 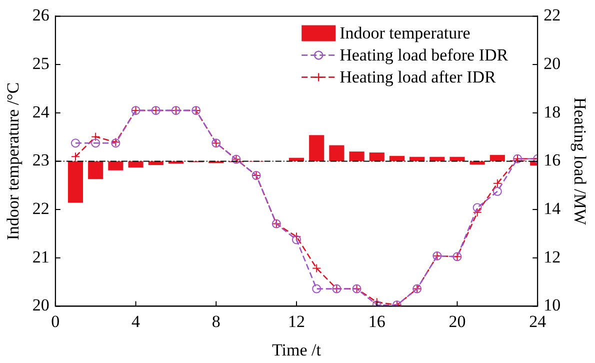 I want to click on y2-tick-label: 16, so click(x=552, y=160).